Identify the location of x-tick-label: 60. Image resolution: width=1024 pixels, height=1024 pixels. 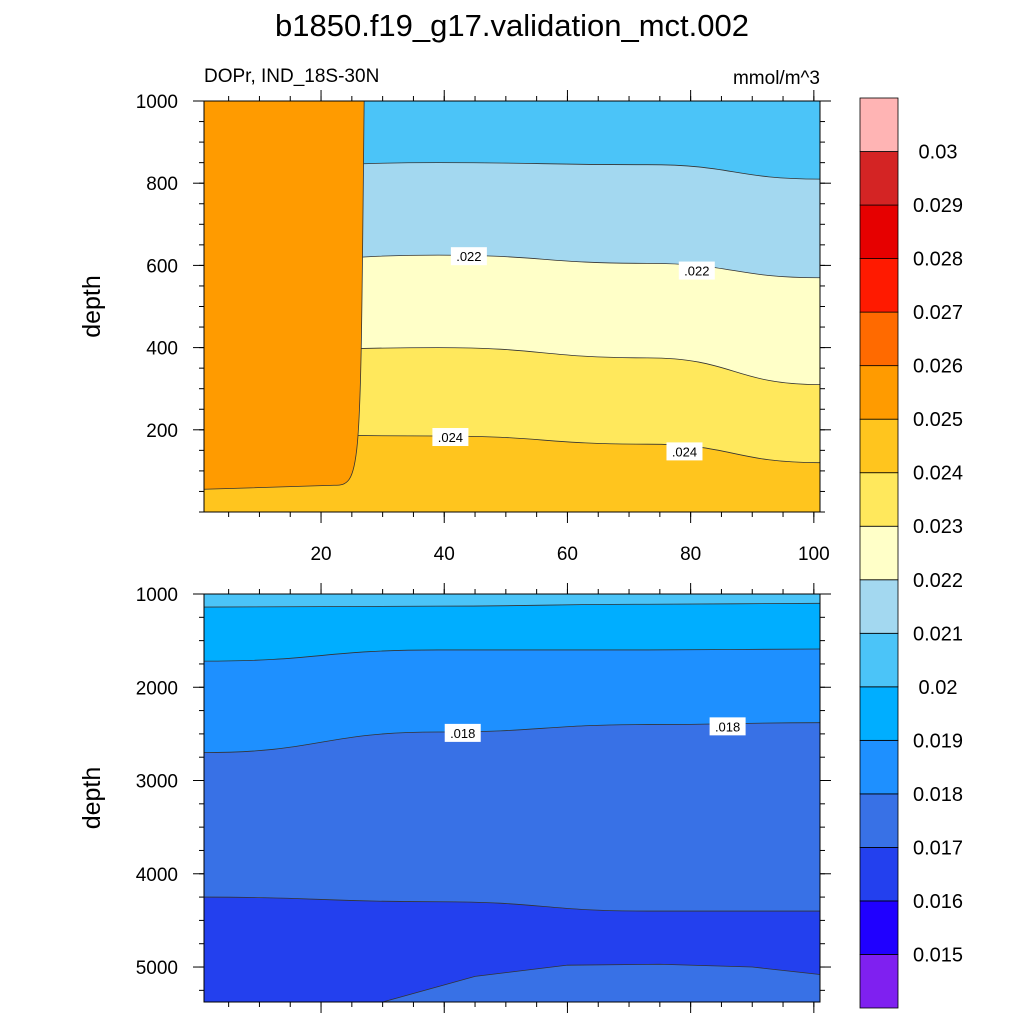
(567, 554).